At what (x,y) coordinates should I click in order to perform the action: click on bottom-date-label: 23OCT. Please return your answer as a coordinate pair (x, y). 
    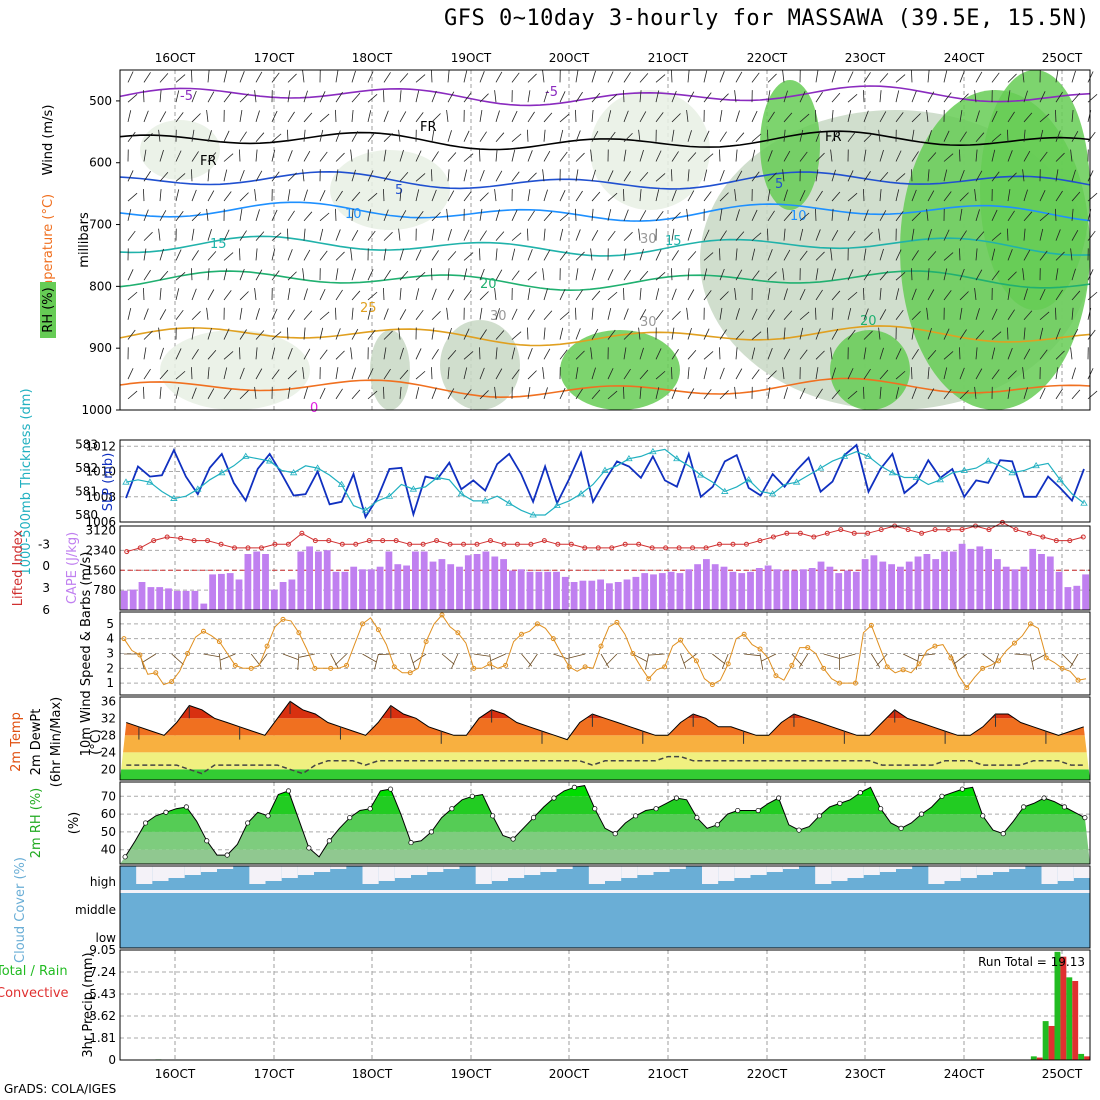
    Looking at the image, I should click on (865, 1074).